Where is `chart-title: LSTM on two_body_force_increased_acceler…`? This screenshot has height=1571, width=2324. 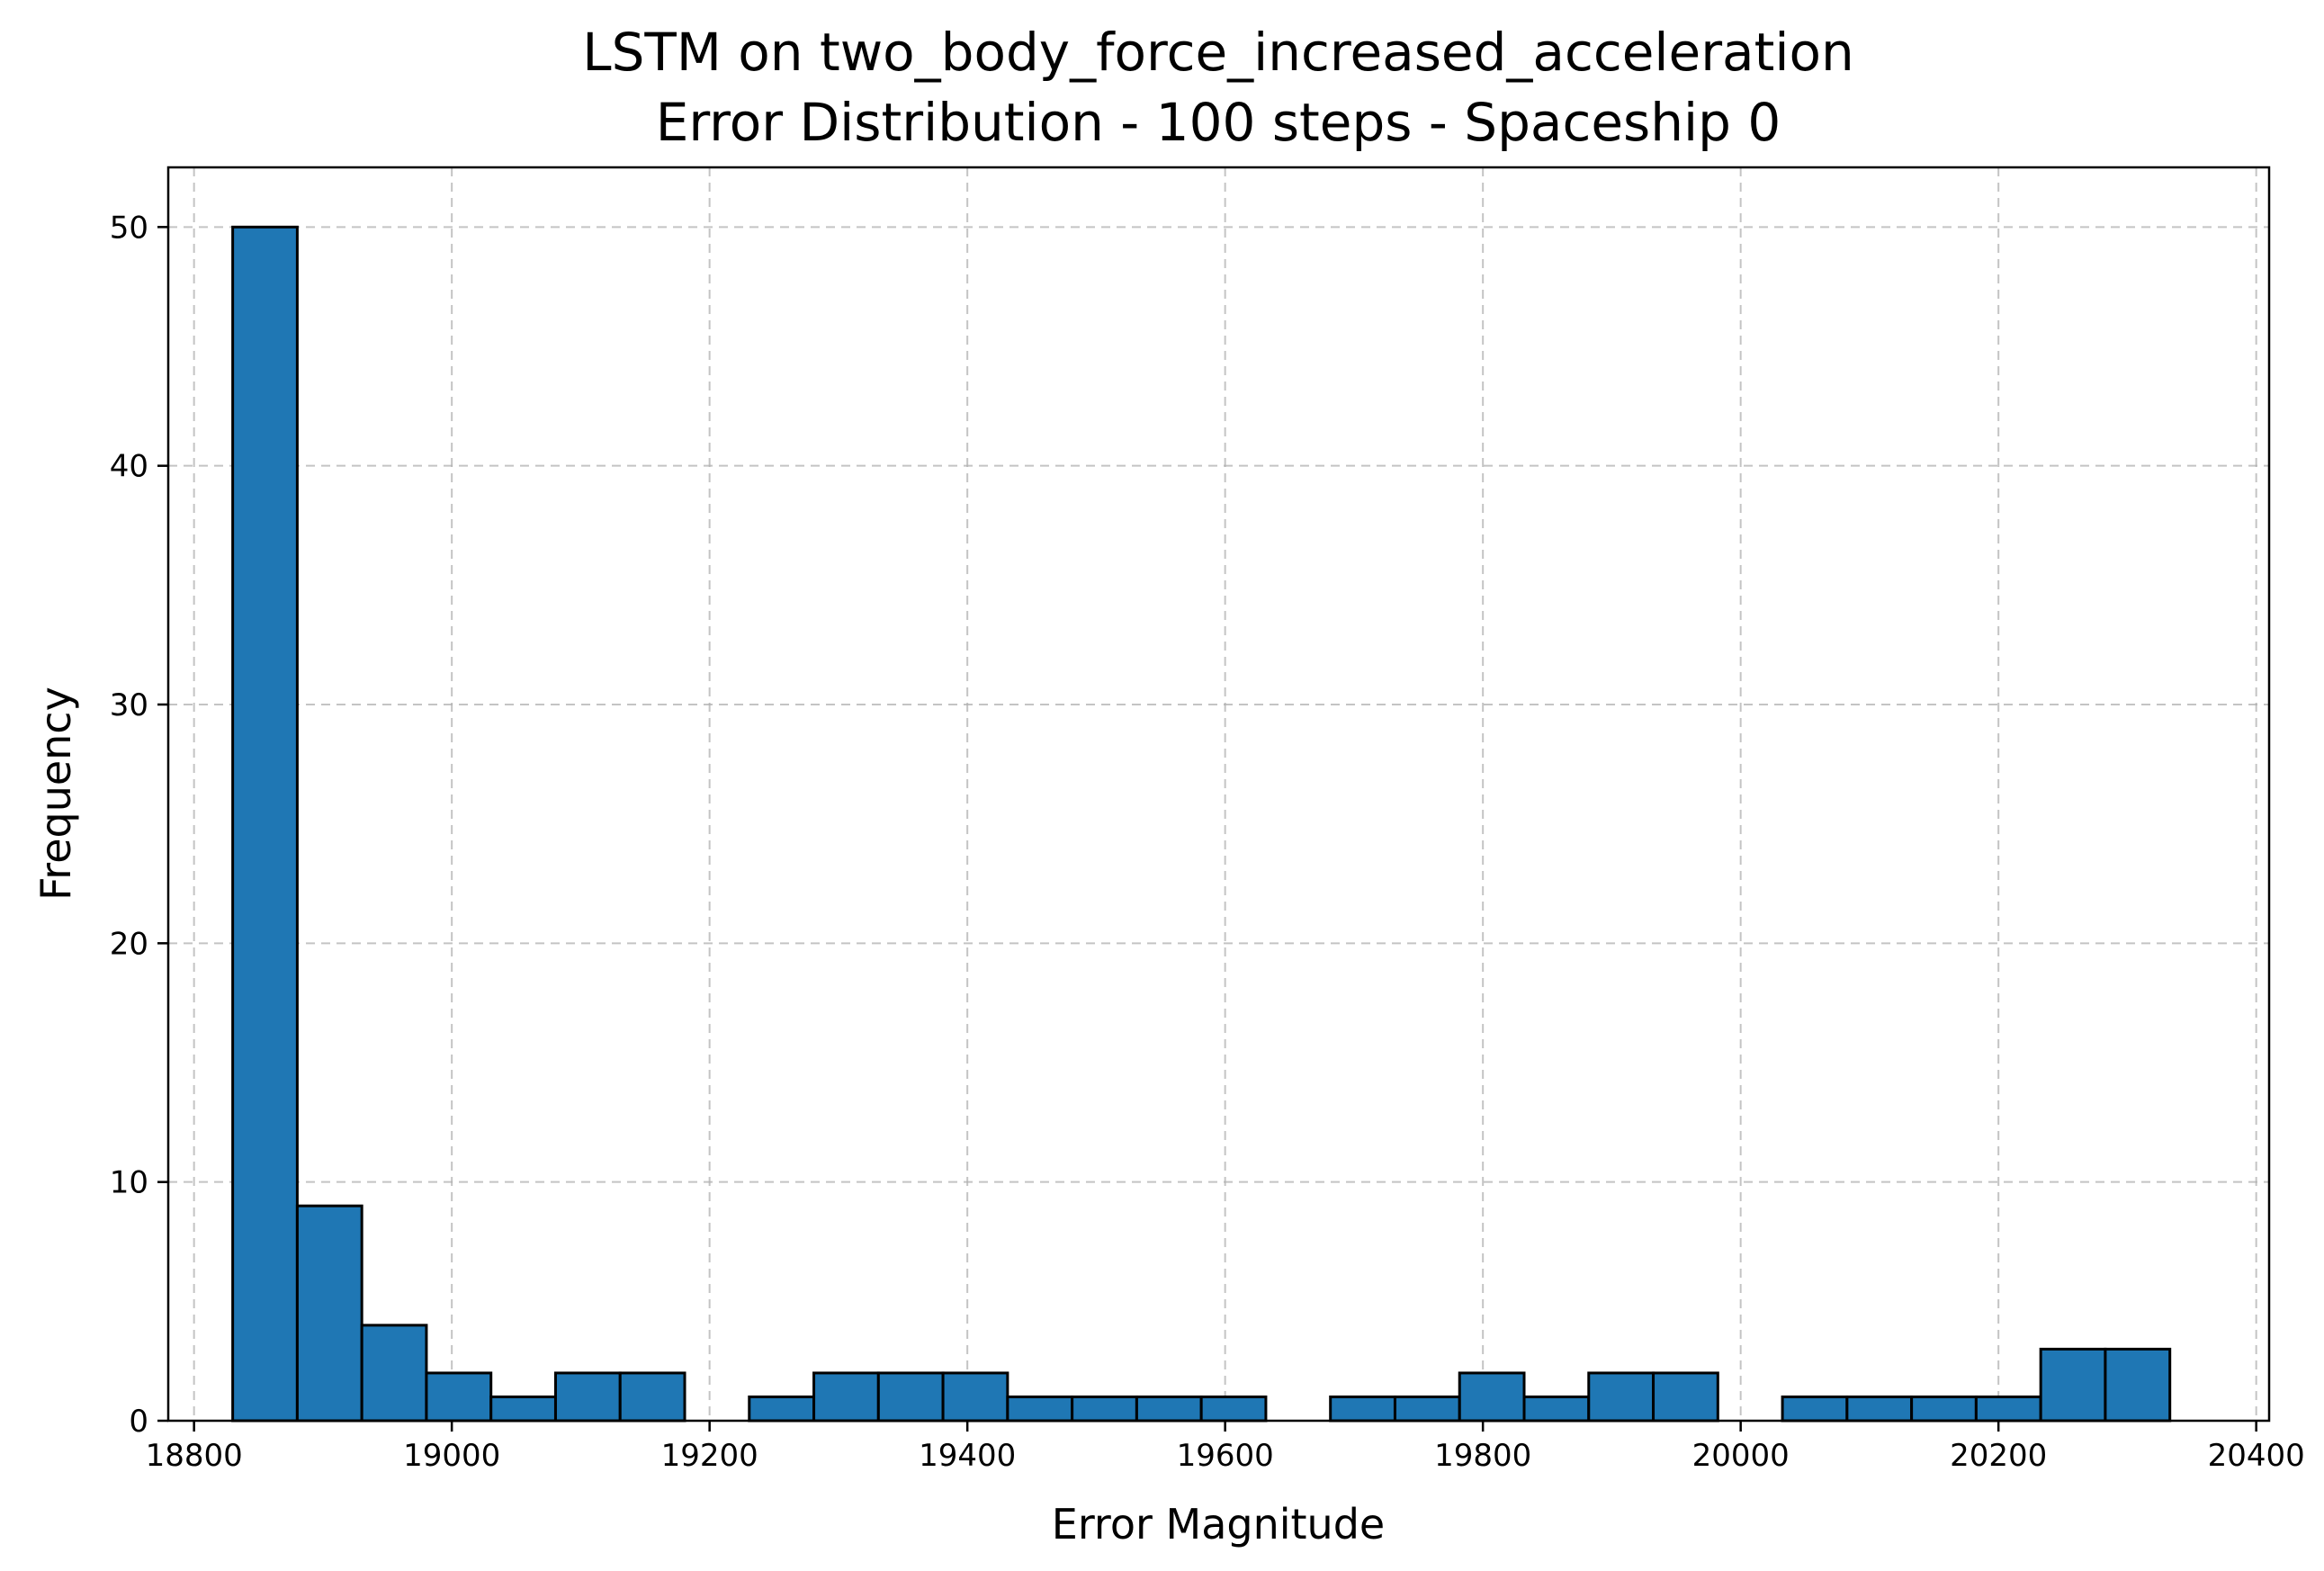
chart-title: LSTM on two_body_force_increased_acceler… is located at coordinates (1217, 53).